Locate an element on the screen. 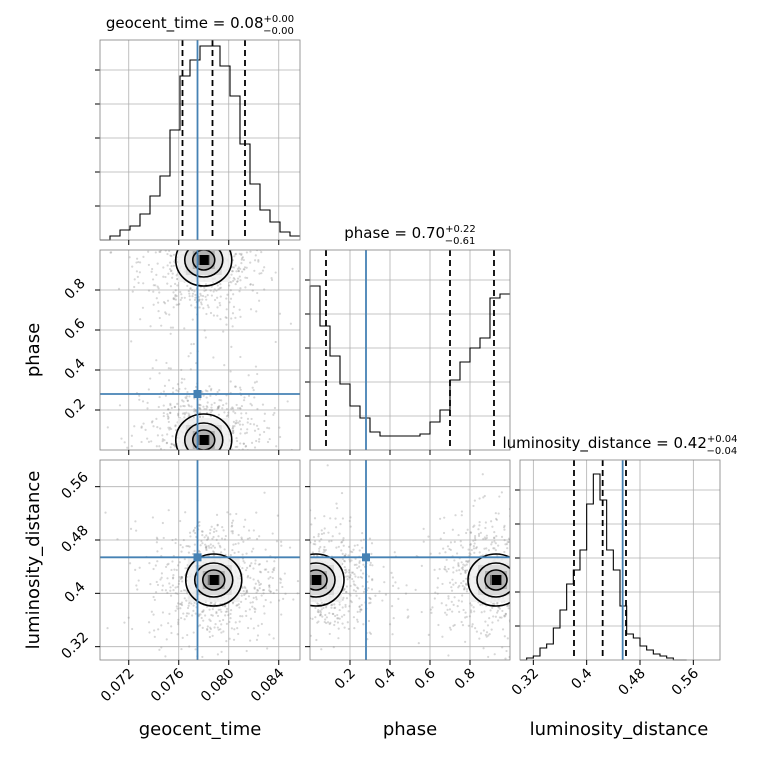 The width and height of the screenshot is (760, 760). 2d-phase-luminosity_distance-panel: 0.2 0.4 0.6 0.8 is located at coordinates (416, 576).